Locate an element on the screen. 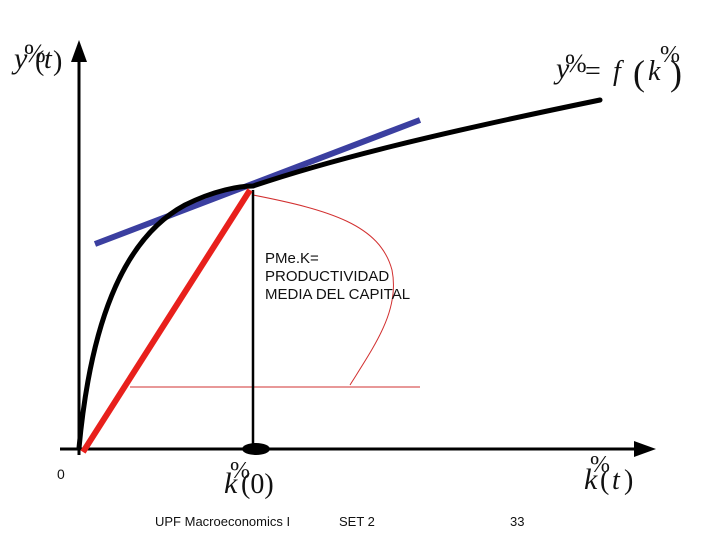 This screenshot has width=720, height=540. y-axis-arrowhead is located at coordinates (79, 51).